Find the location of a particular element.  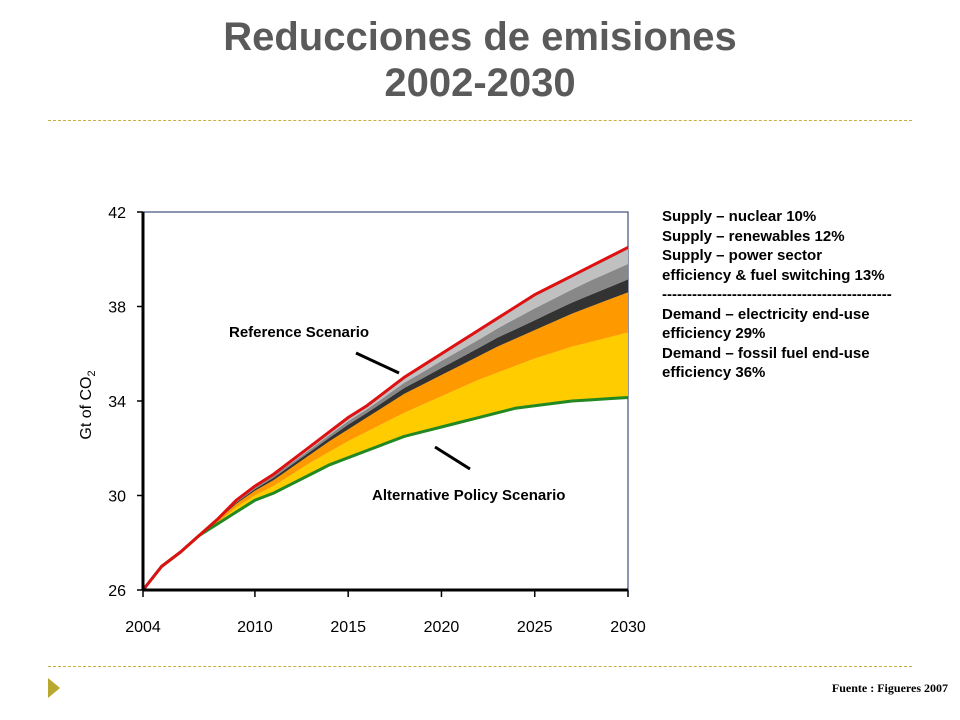

x-tick-label: 2015 is located at coordinates (348, 627).